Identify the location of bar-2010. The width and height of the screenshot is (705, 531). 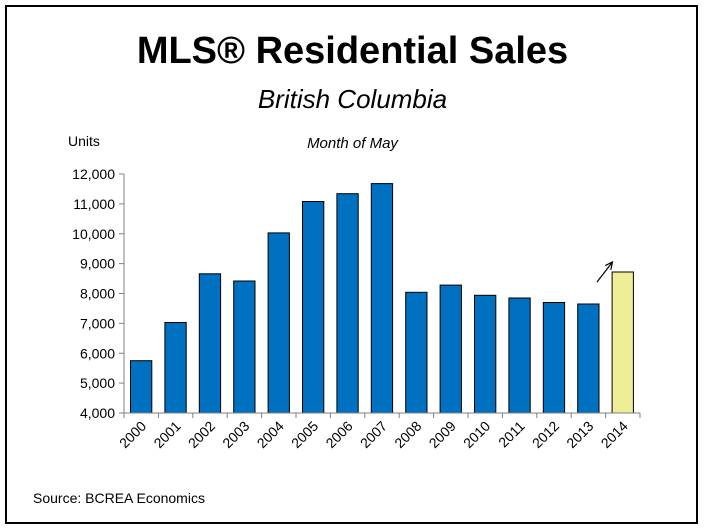
(485, 354).